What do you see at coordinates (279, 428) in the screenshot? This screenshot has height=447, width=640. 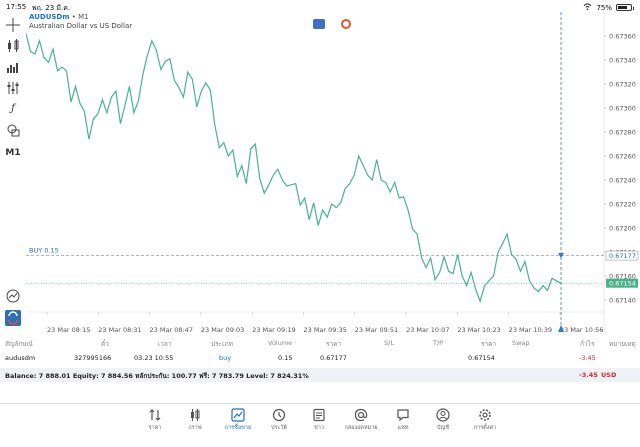 I see `tab-history-label: ประวัติ` at bounding box center [279, 428].